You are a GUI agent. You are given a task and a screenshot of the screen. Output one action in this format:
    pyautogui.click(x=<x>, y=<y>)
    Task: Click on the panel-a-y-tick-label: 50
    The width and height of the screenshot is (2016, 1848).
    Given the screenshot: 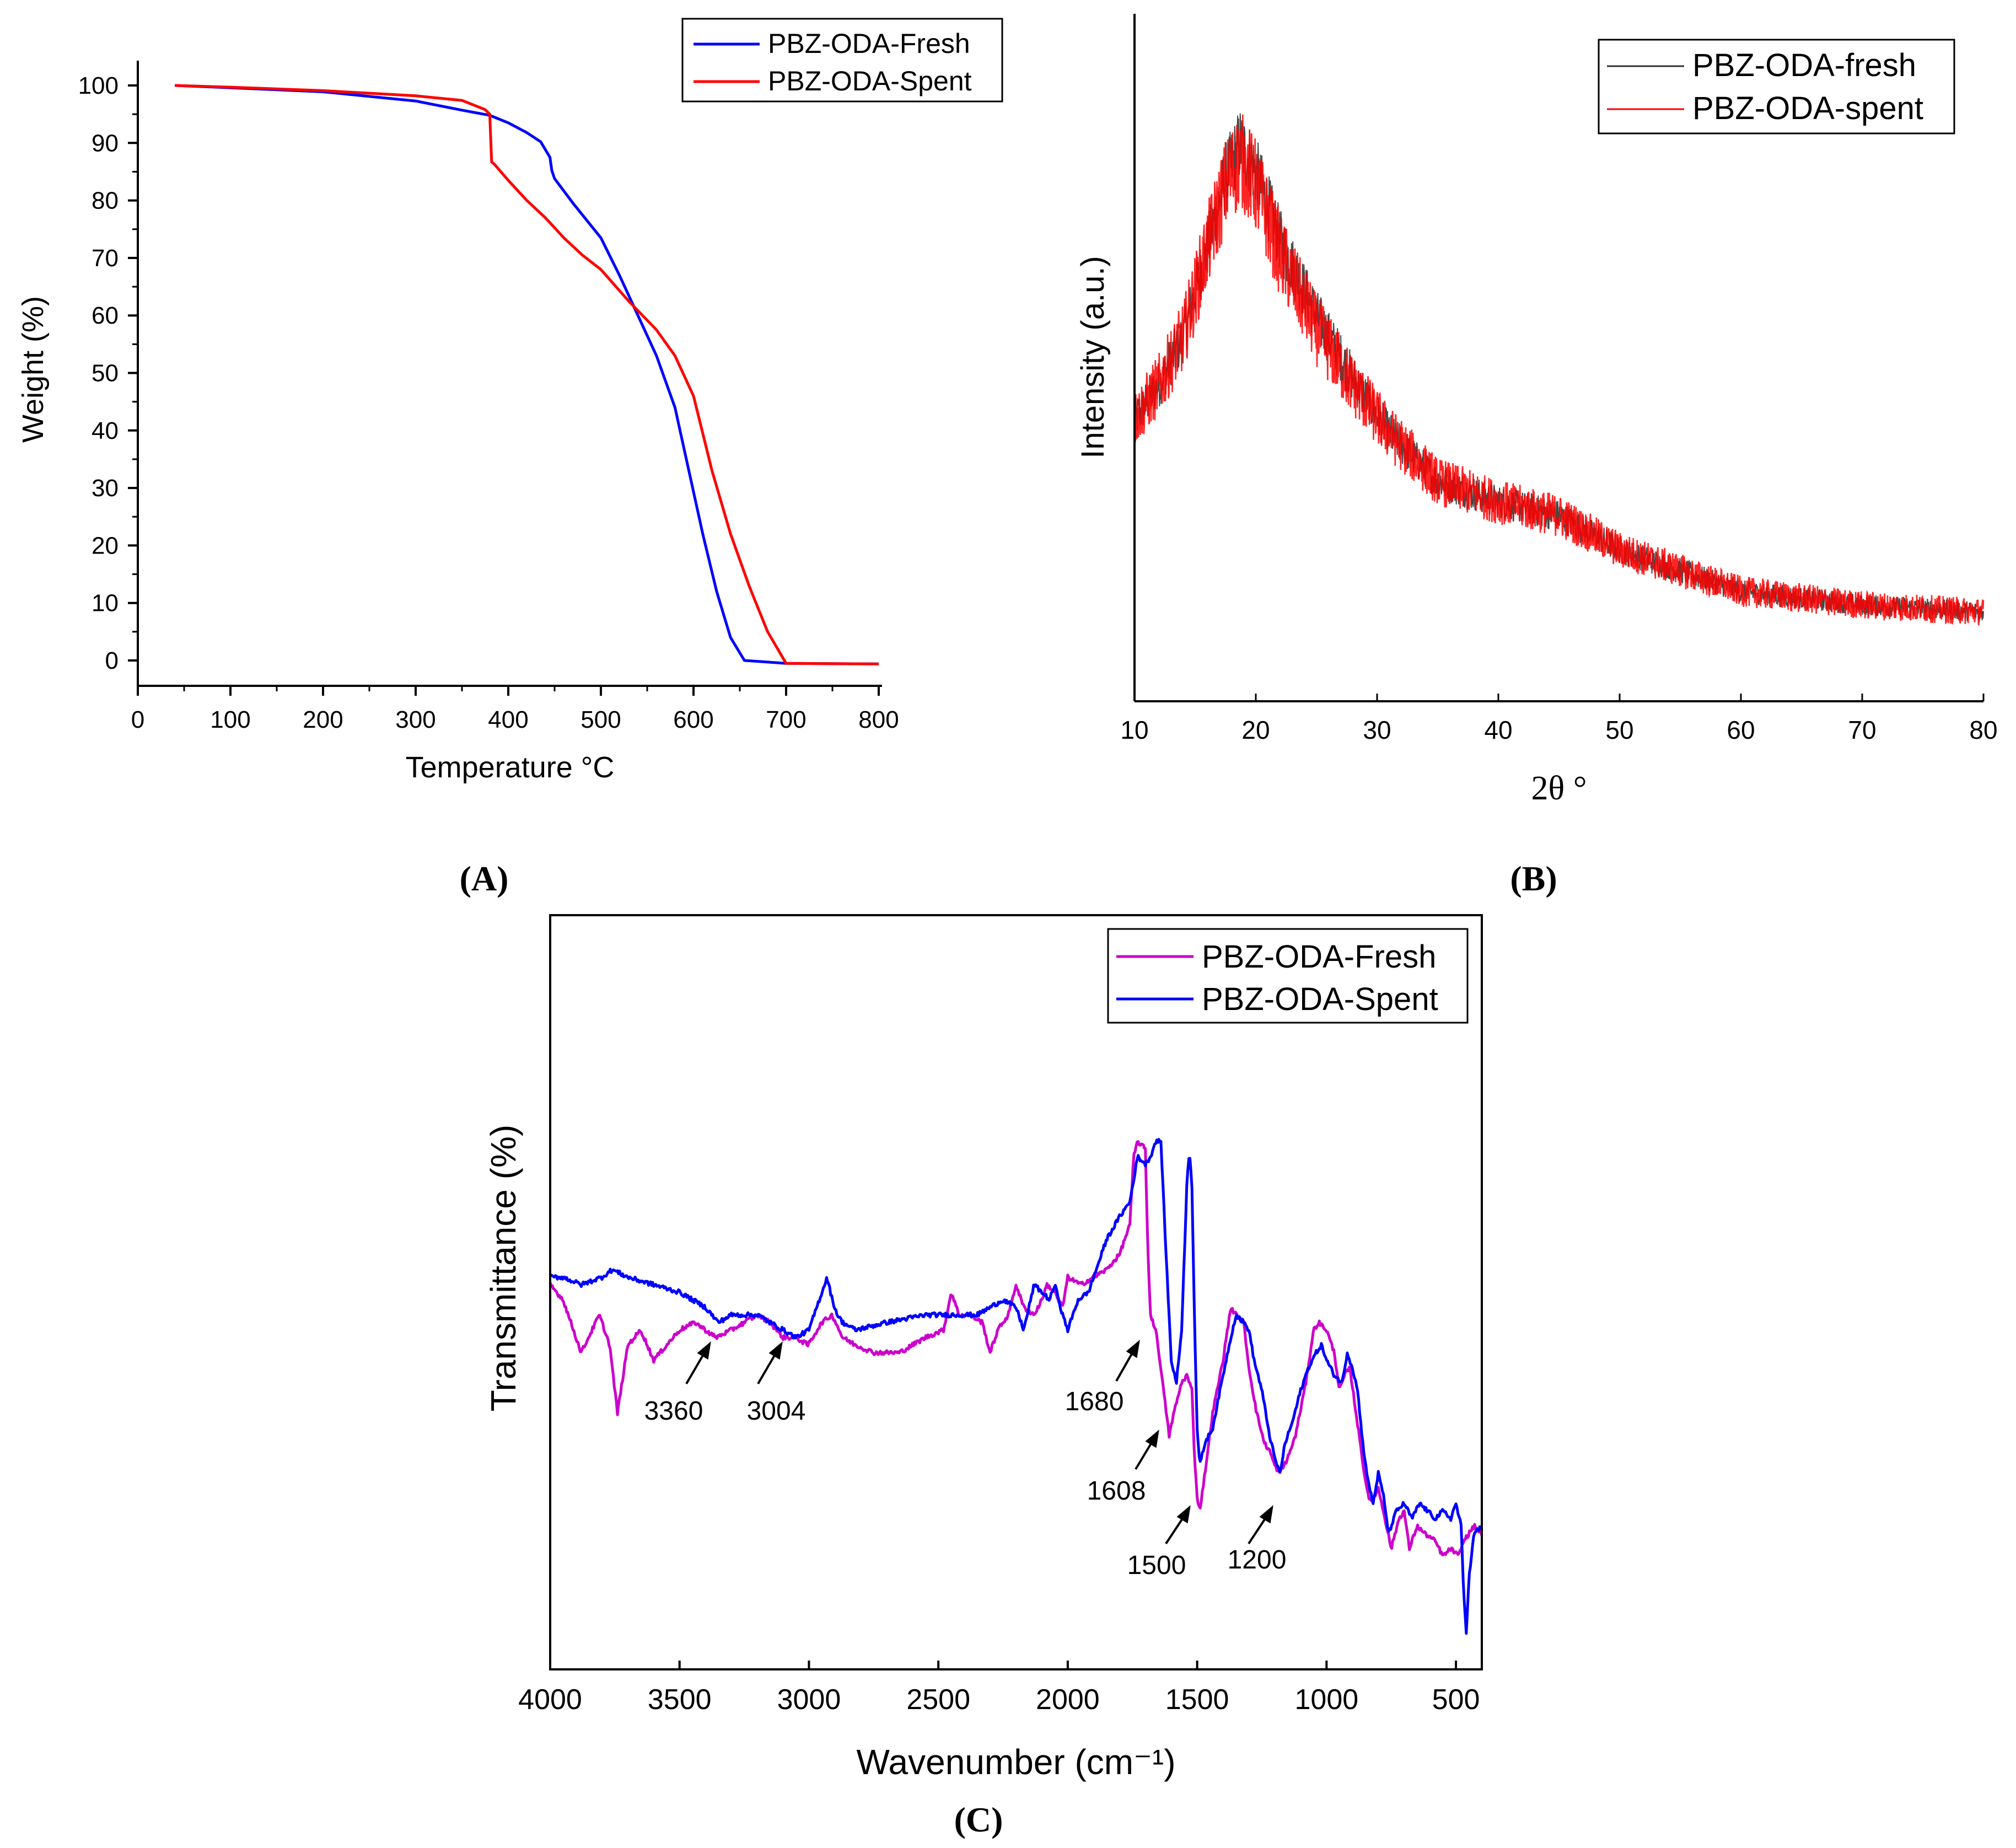 What is the action you would take?
    pyautogui.click(x=106, y=373)
    